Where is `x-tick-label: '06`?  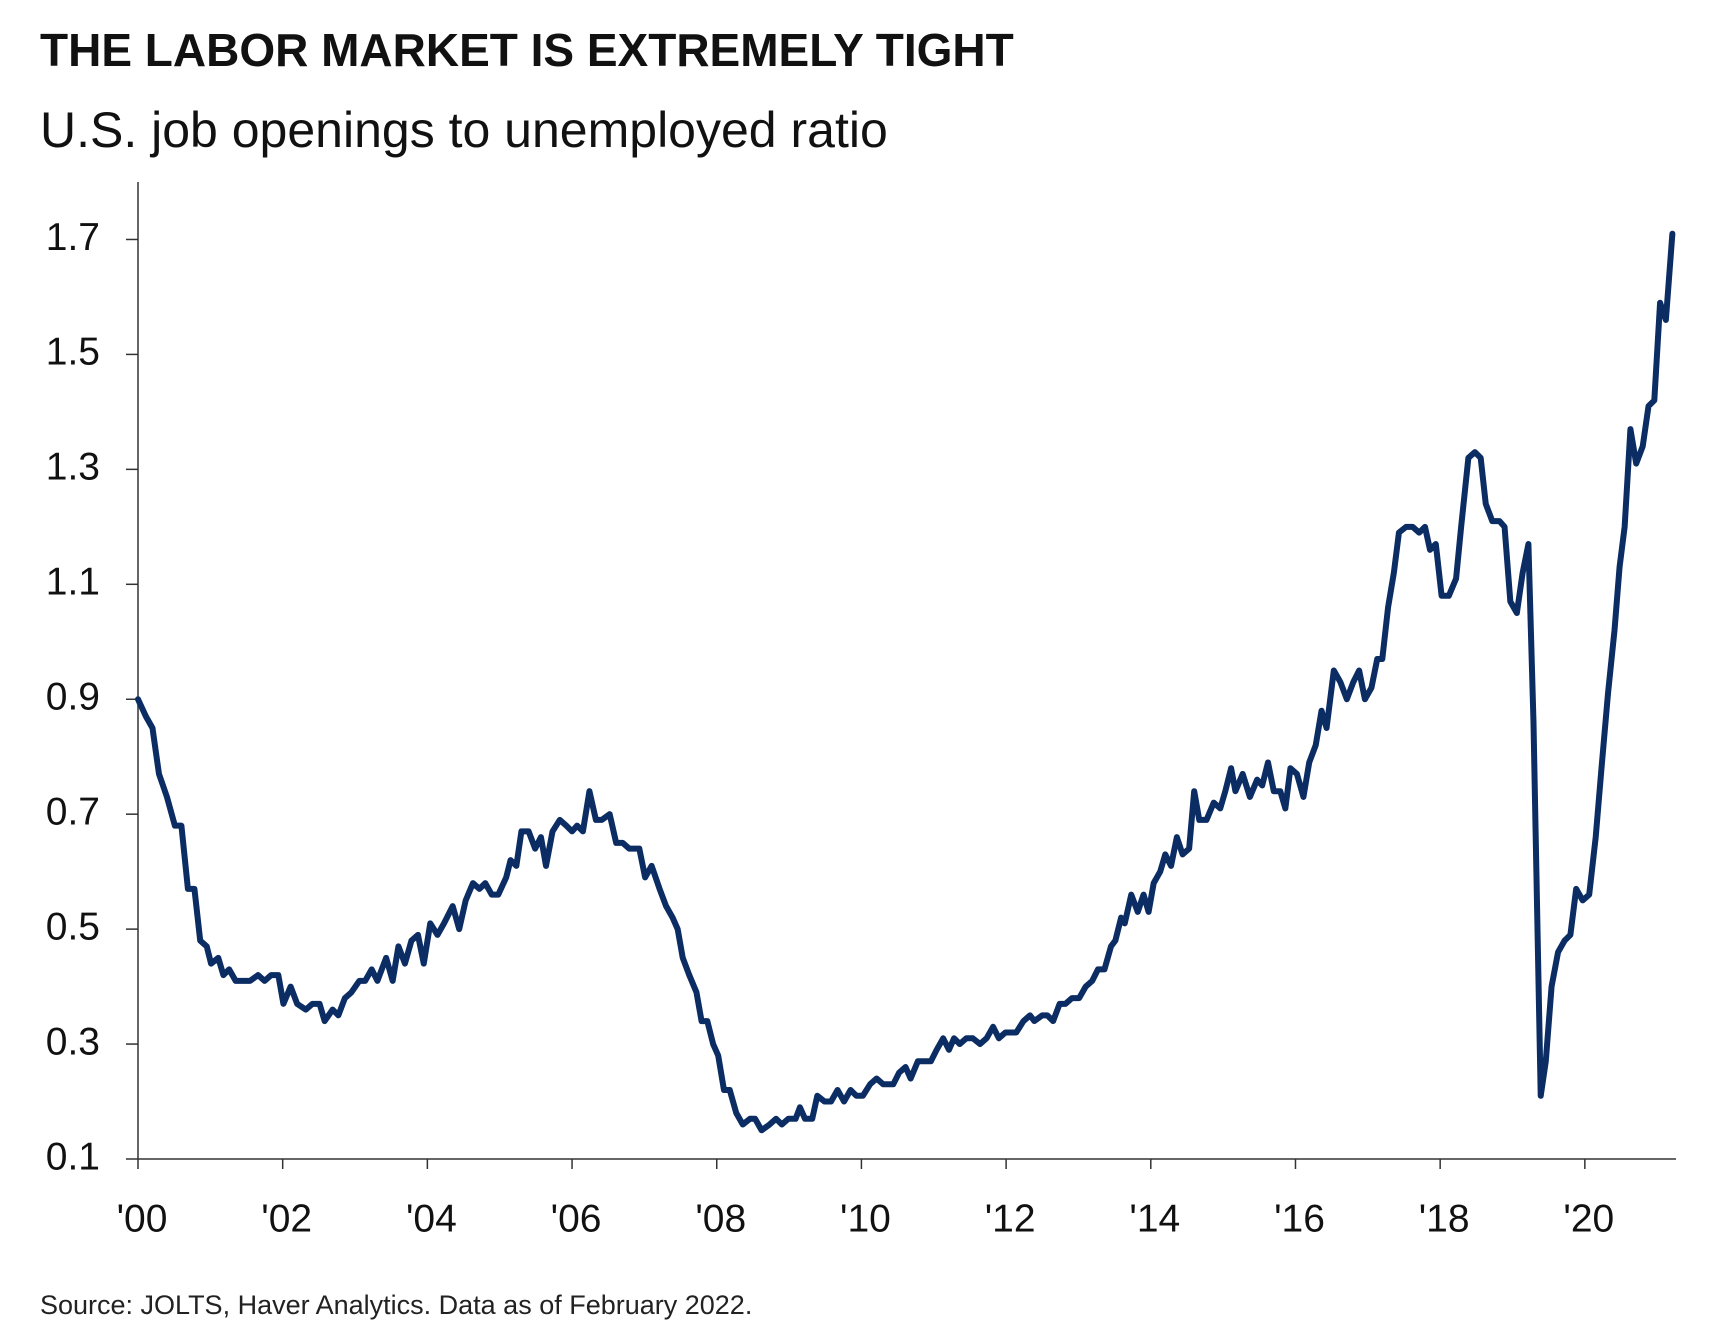
x-tick-label: '06 is located at coordinates (576, 1218).